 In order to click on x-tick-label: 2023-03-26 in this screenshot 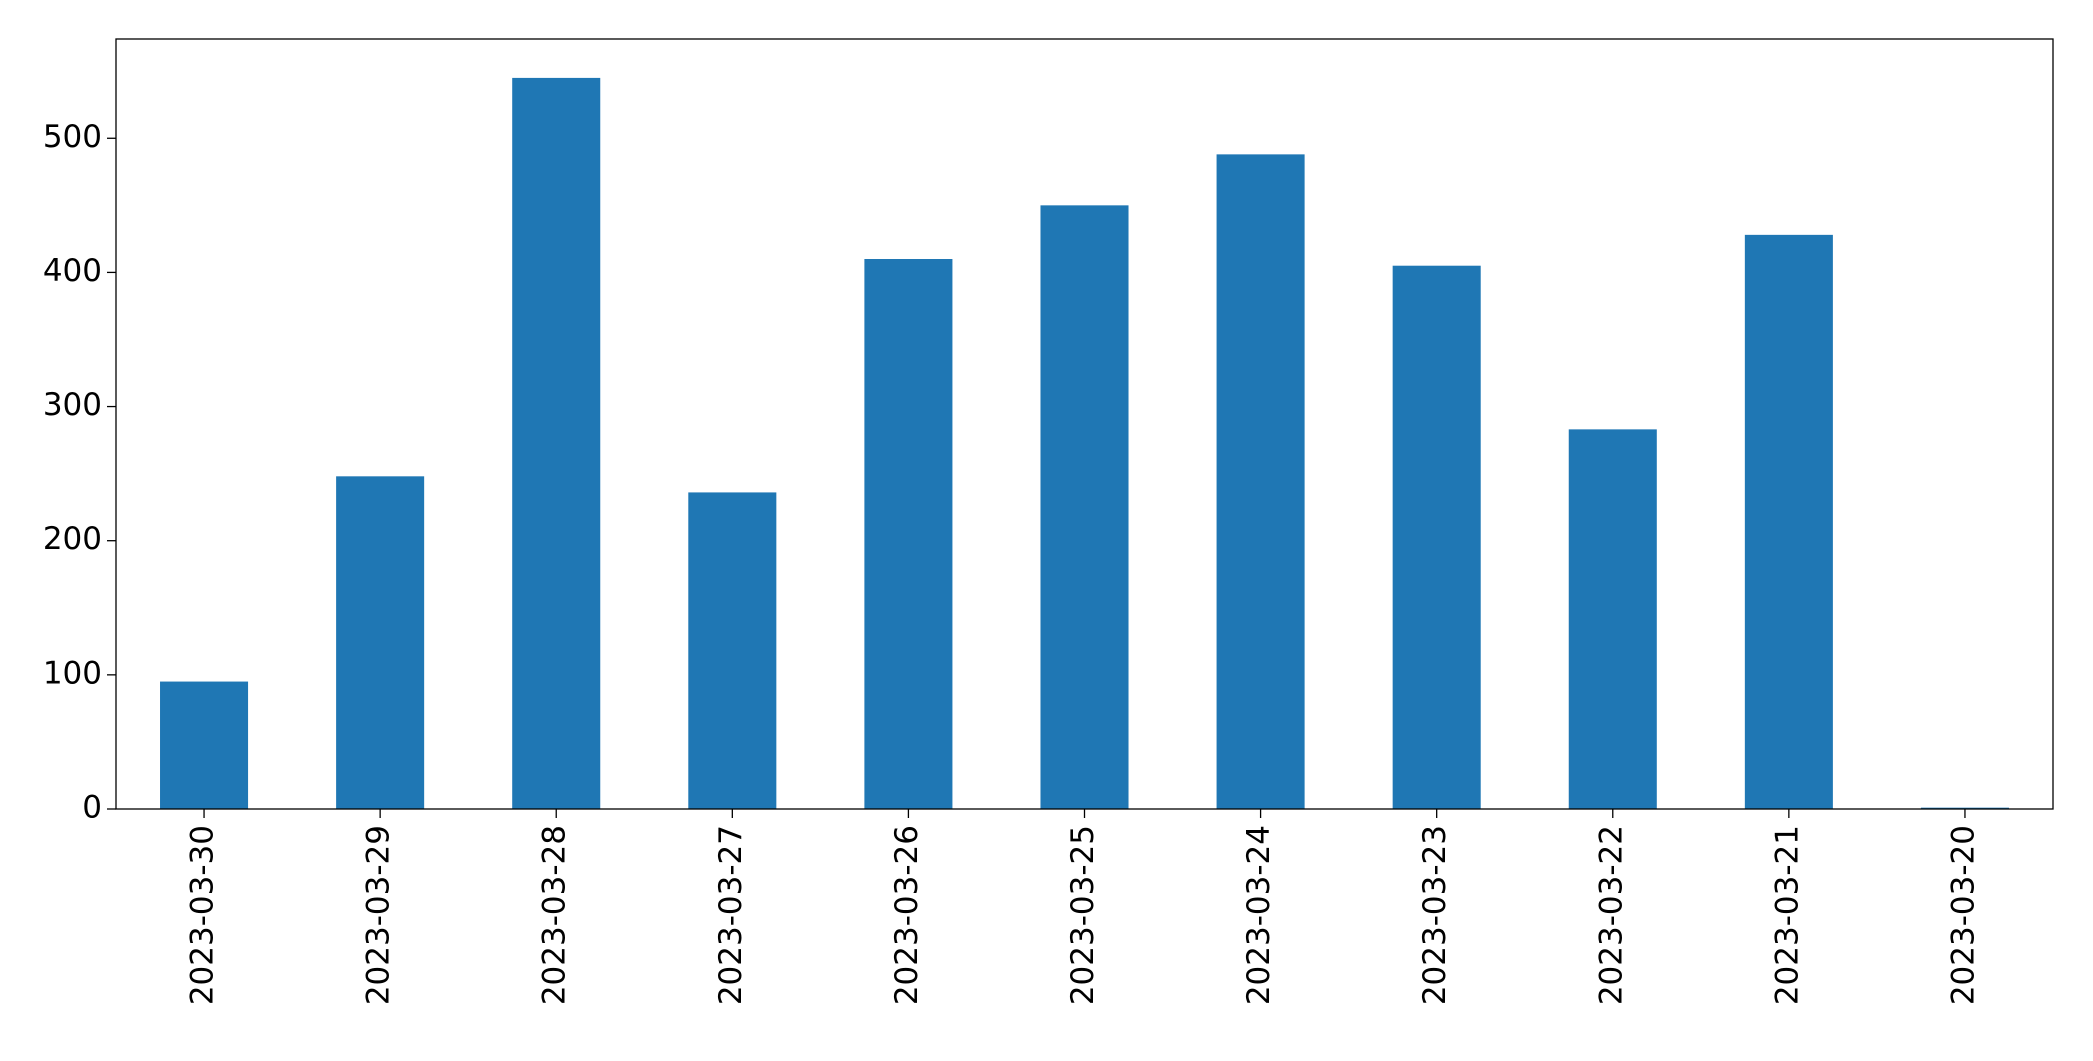, I will do `click(907, 915)`.